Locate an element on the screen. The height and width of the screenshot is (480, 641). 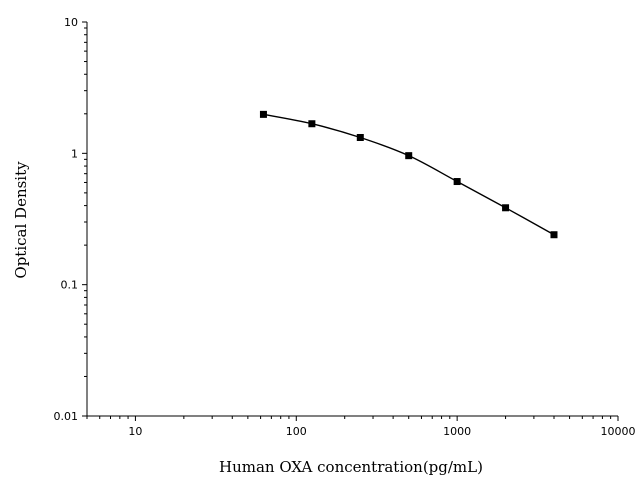
y-tick-label: 10 is located at coordinates (71, 22).